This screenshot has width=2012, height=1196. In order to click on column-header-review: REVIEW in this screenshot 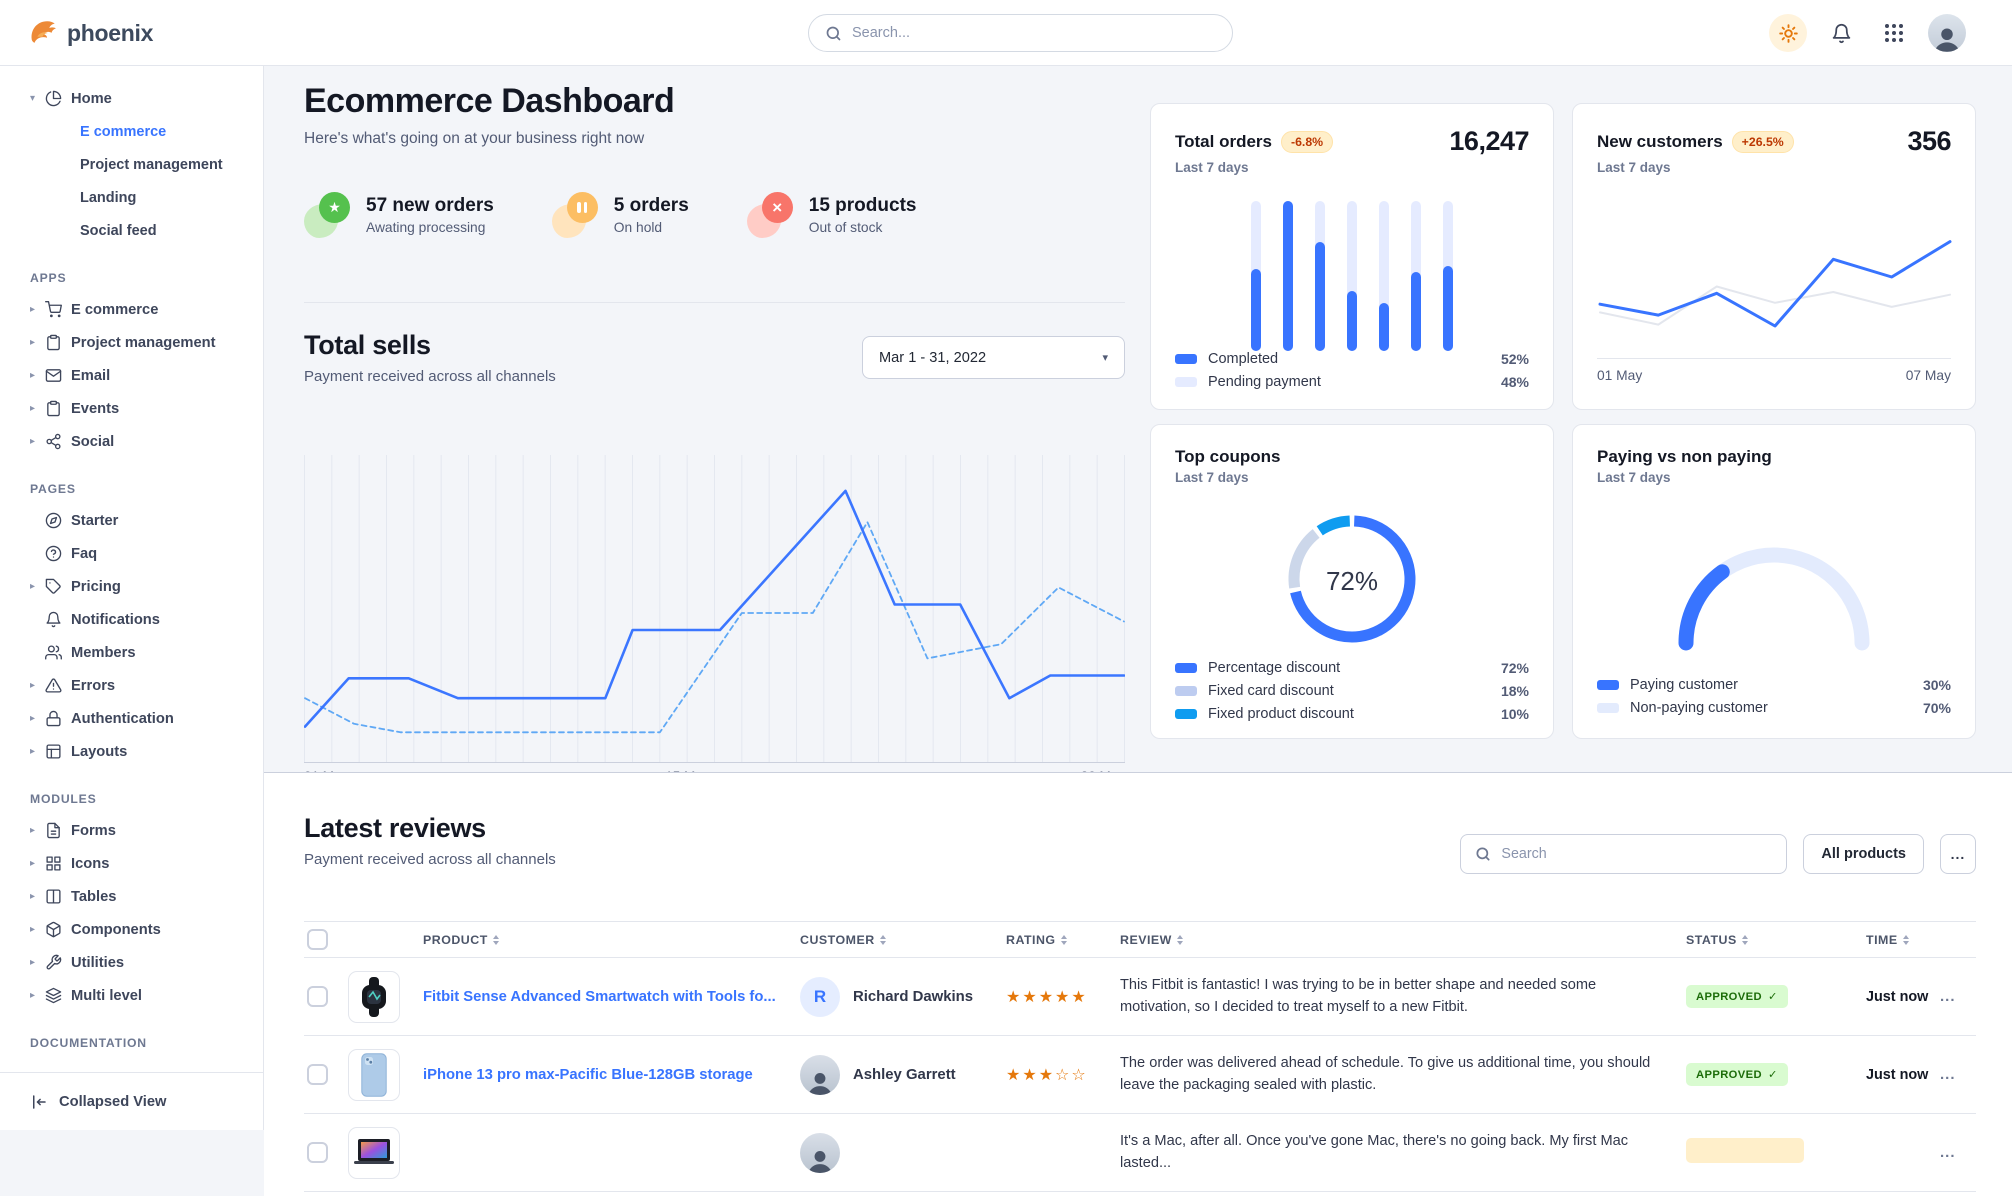, I will do `click(1403, 940)`.